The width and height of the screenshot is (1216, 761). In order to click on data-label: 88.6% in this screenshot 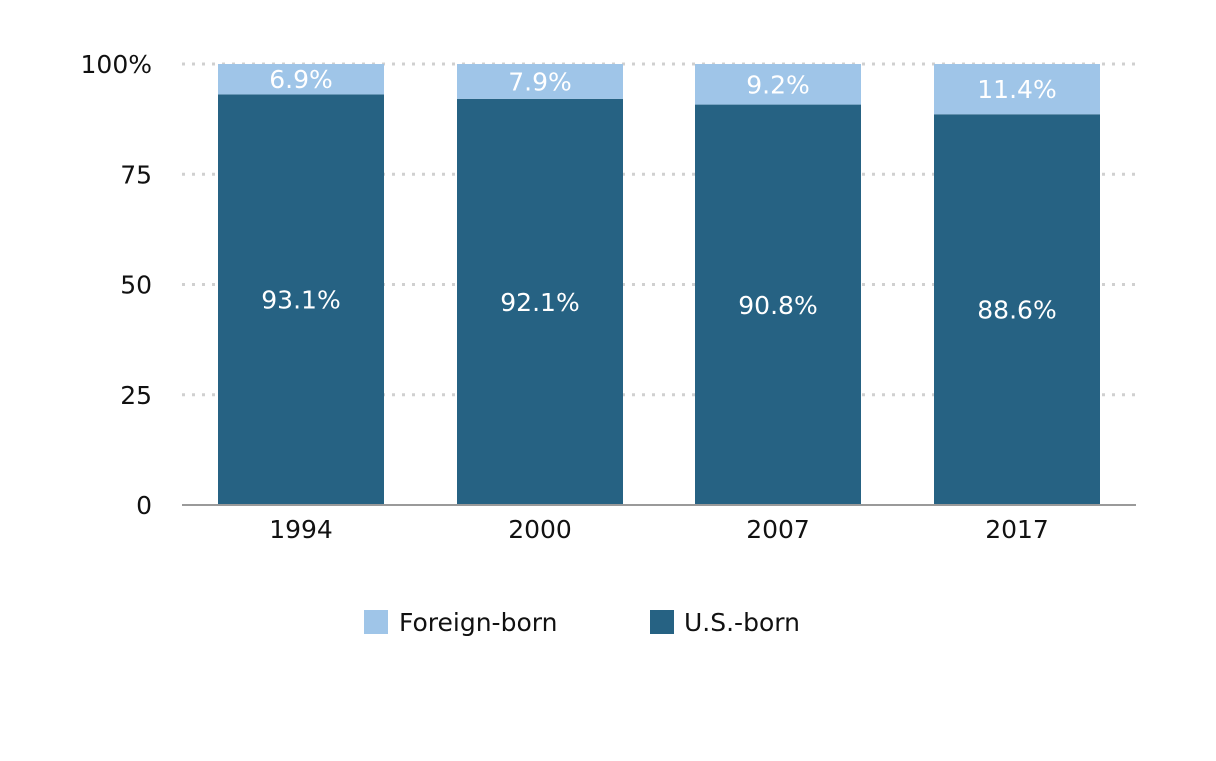, I will do `click(1016, 310)`.